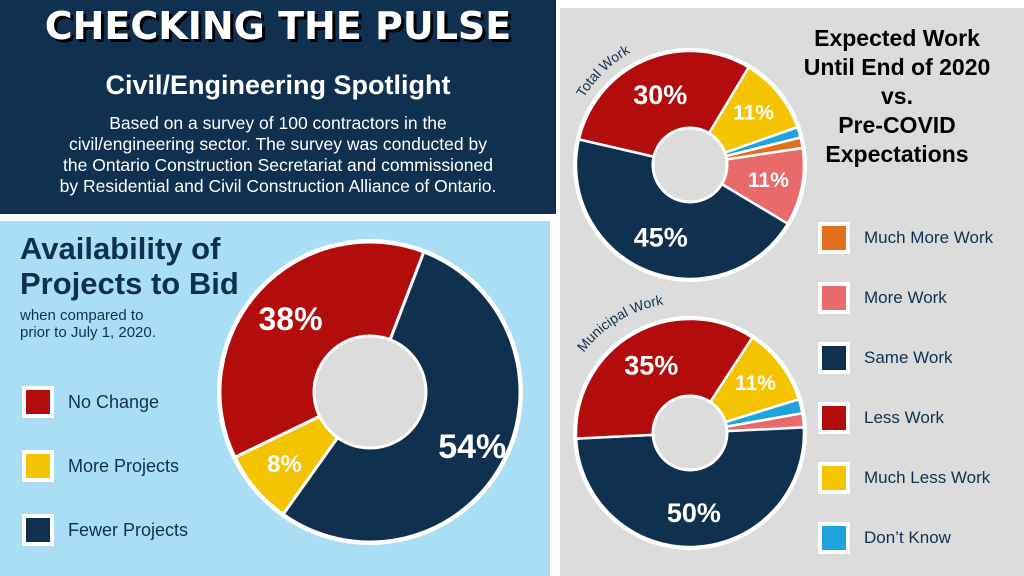 The height and width of the screenshot is (576, 1024). Describe the element at coordinates (472, 447) in the screenshot. I see `slice-label-fewer-projects: 54%` at that location.